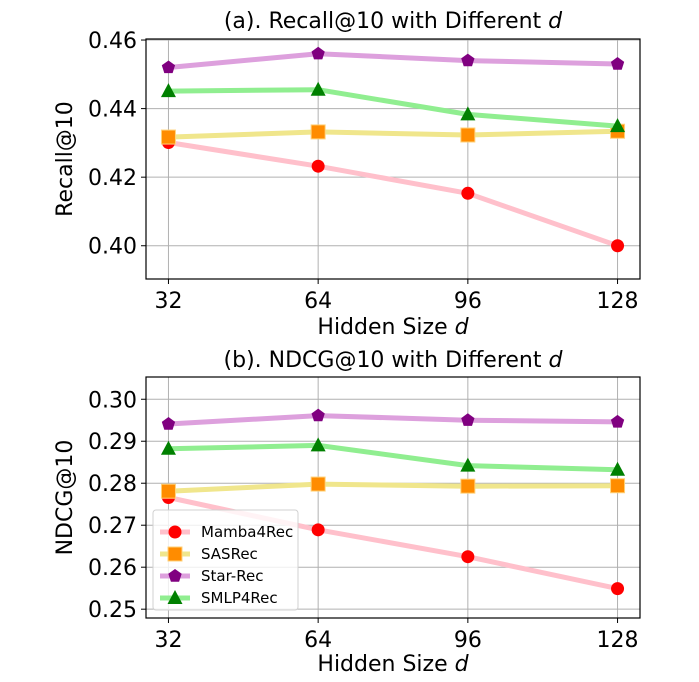  What do you see at coordinates (65, 498) in the screenshot?
I see `y-axis-label: NDCG@10` at bounding box center [65, 498].